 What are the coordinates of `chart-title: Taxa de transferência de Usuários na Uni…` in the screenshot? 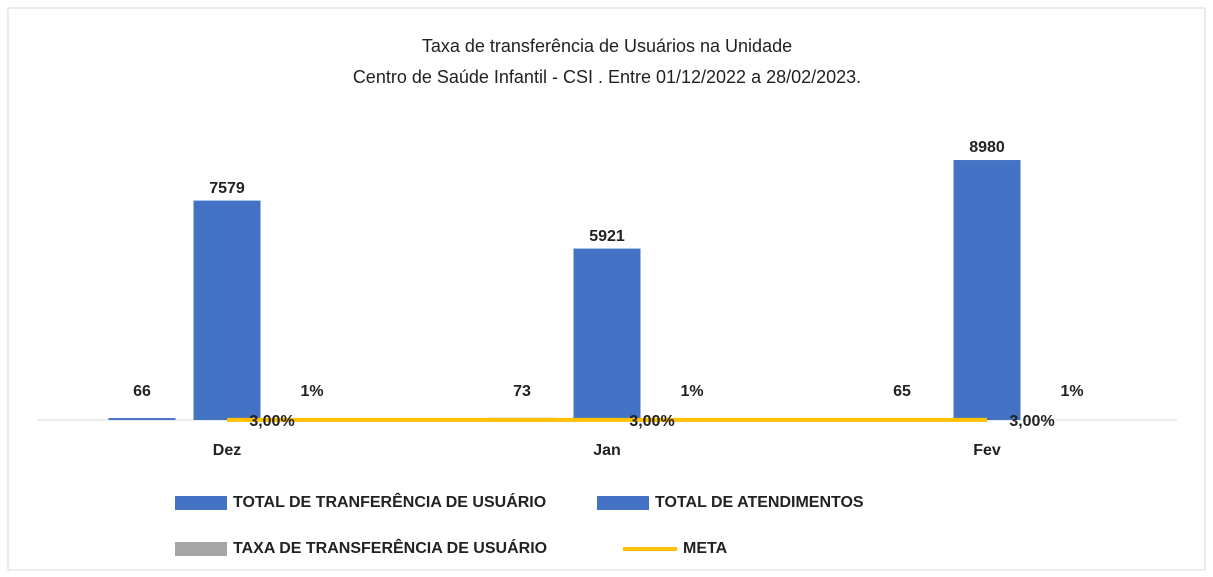 It's located at (607, 46).